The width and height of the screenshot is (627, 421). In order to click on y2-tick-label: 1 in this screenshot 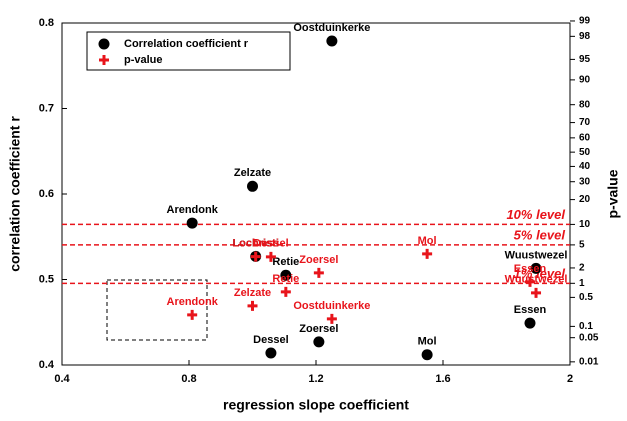, I will do `click(582, 283)`.